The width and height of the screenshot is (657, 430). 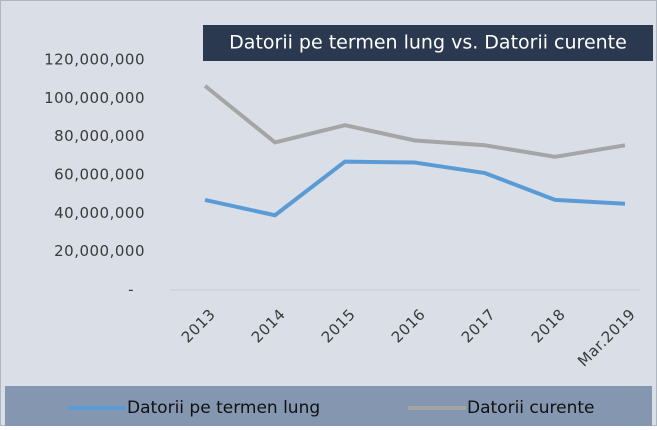 What do you see at coordinates (94, 60) in the screenshot?
I see `y-tick-label: 120,000,000` at bounding box center [94, 60].